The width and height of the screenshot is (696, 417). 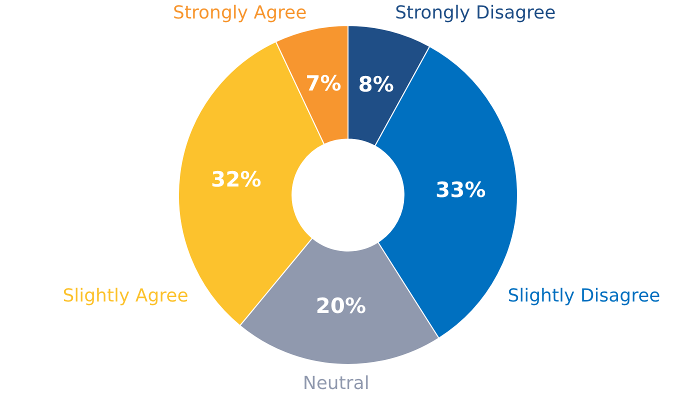 I want to click on data-label: 7%, so click(x=324, y=83).